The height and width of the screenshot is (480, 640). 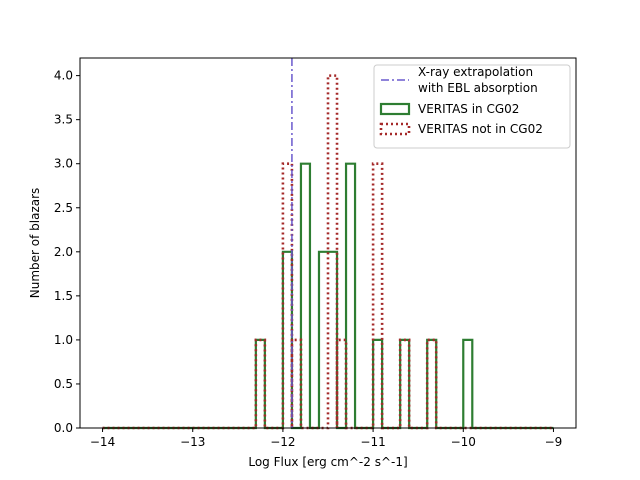 I want to click on x-tick-label: −10, so click(x=463, y=442).